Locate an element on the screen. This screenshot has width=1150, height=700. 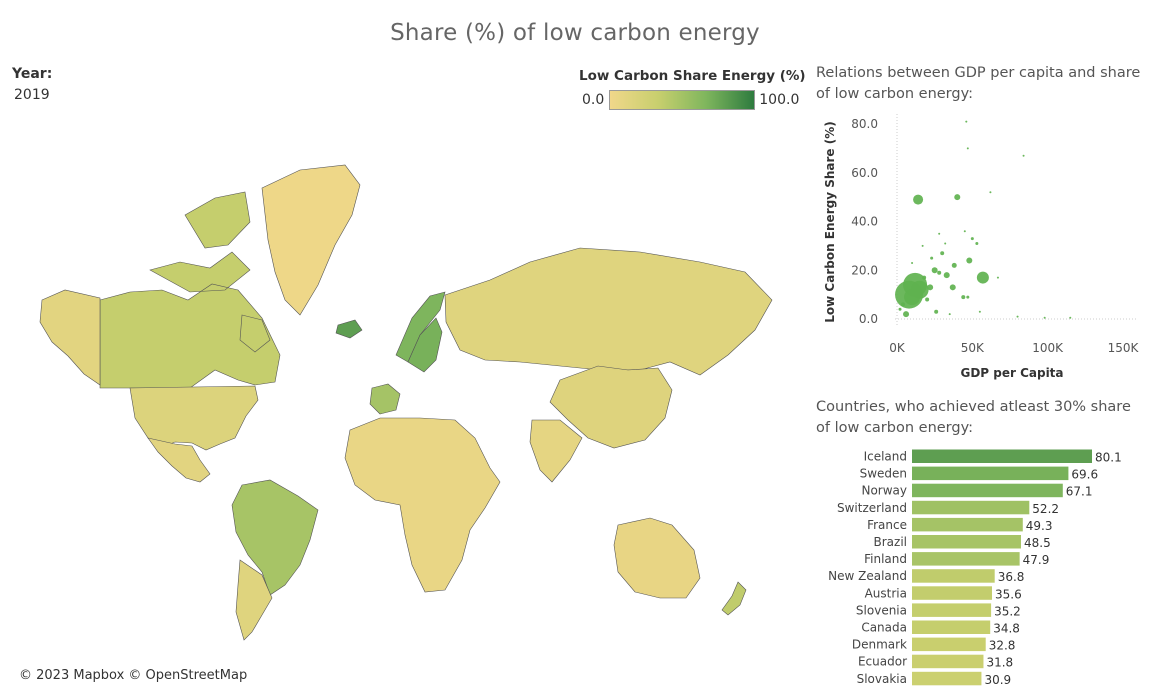
scatter-x-tick-label: 150K is located at coordinates (1124, 348).